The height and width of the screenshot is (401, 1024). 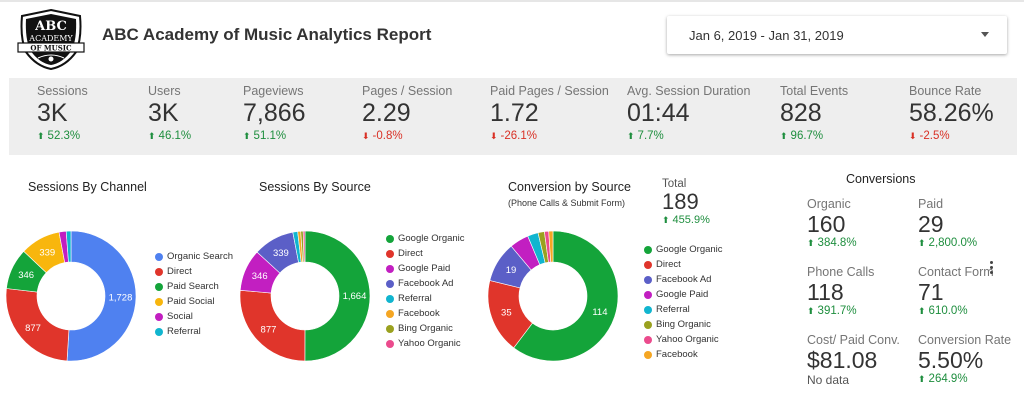 What do you see at coordinates (549, 113) in the screenshot?
I see `kpi-paid-pages-per-session: Paid Pages / Session 1.72 ⬇ -26.1%` at bounding box center [549, 113].